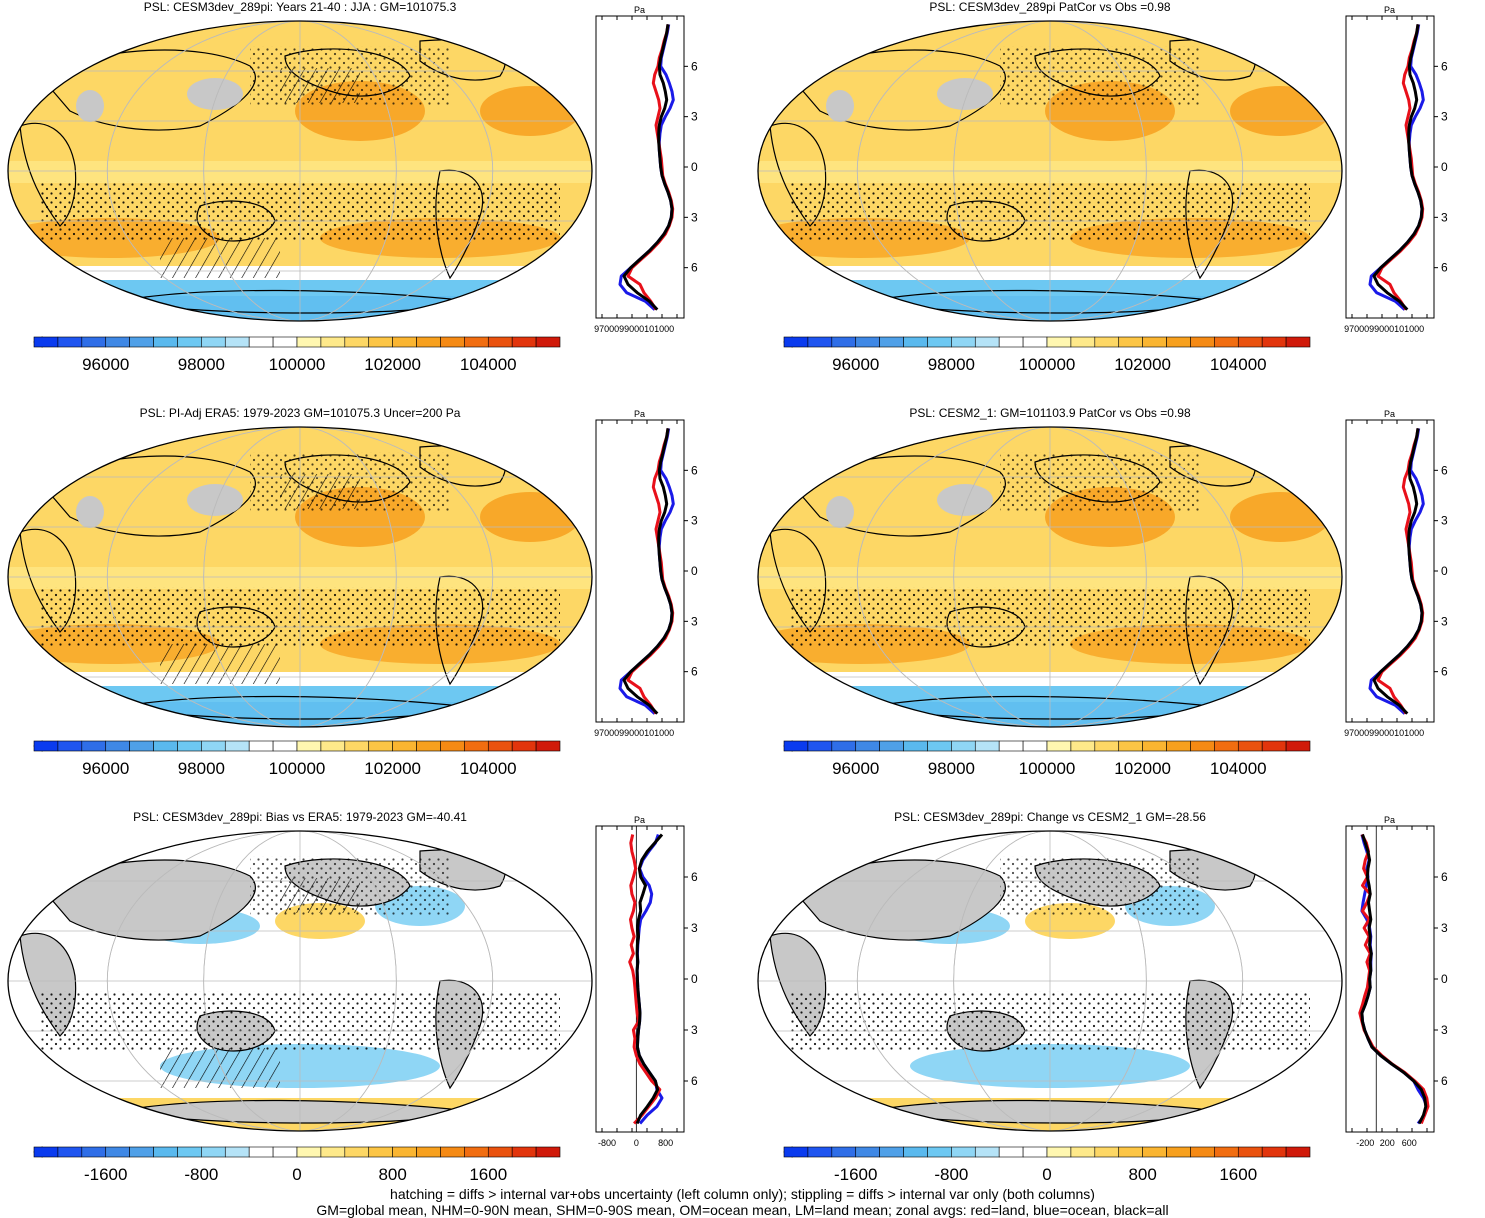  Describe the element at coordinates (636, 1143) in the screenshot. I see `x-tick-label: 0` at that location.